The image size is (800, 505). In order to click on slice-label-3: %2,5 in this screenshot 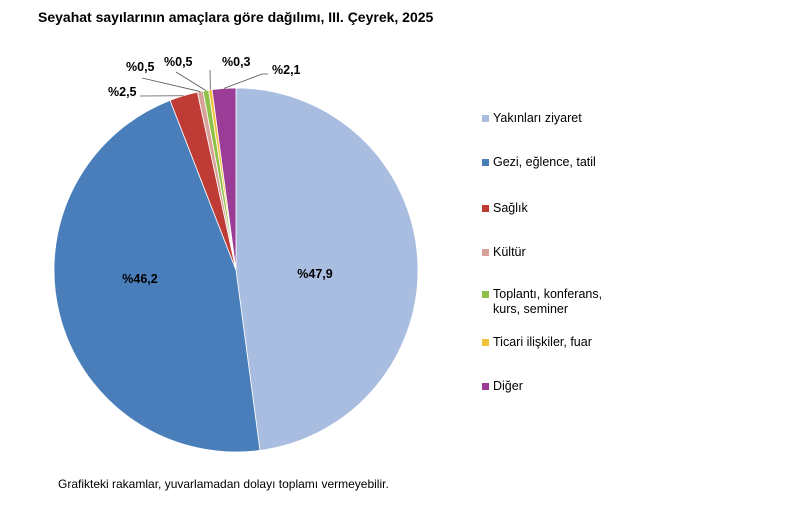, I will do `click(122, 92)`.